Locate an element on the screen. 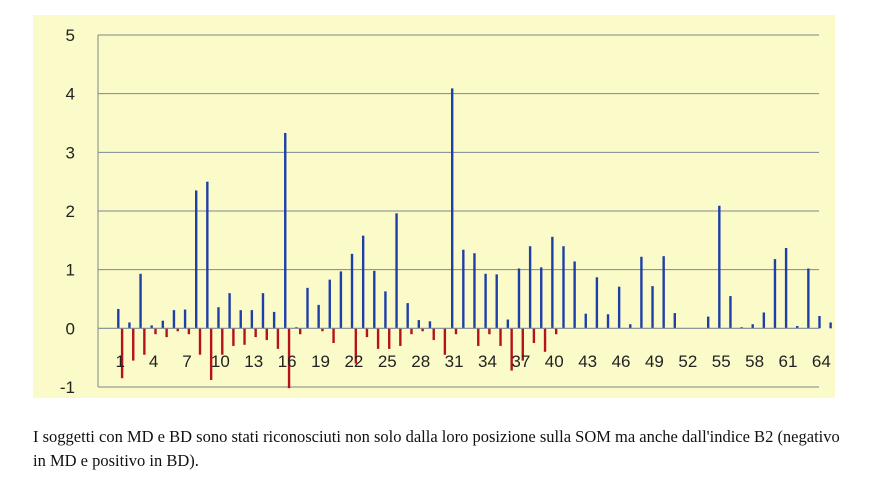  x-tick-label: 37 is located at coordinates (520, 361).